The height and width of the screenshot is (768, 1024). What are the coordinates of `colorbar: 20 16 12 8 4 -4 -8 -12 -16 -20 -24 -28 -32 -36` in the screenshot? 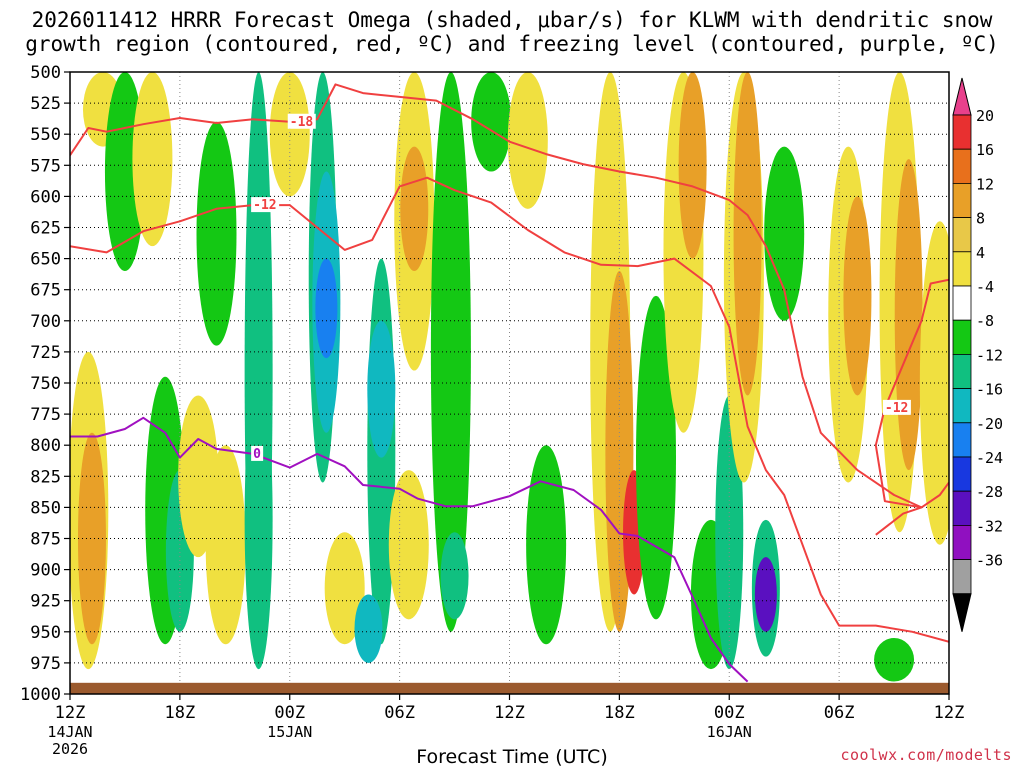 It's located at (977, 354).